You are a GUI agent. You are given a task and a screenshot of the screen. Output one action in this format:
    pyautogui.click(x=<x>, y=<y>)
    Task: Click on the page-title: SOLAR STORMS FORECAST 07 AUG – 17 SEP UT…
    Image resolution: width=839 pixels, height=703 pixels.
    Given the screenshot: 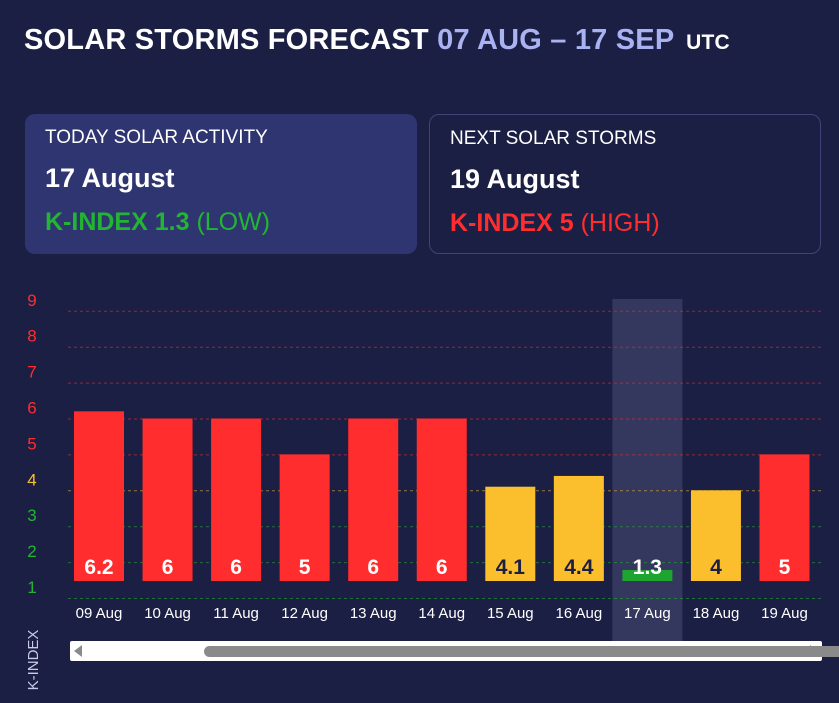 What is the action you would take?
    pyautogui.click(x=377, y=40)
    